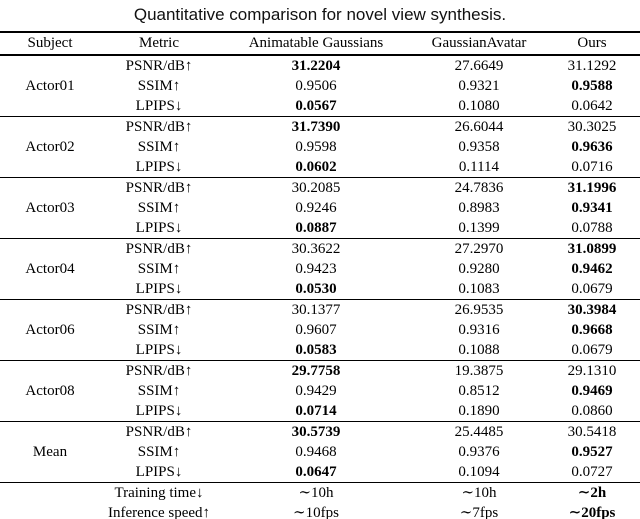  I want to click on value-cell: ∼10fps, so click(316, 512).